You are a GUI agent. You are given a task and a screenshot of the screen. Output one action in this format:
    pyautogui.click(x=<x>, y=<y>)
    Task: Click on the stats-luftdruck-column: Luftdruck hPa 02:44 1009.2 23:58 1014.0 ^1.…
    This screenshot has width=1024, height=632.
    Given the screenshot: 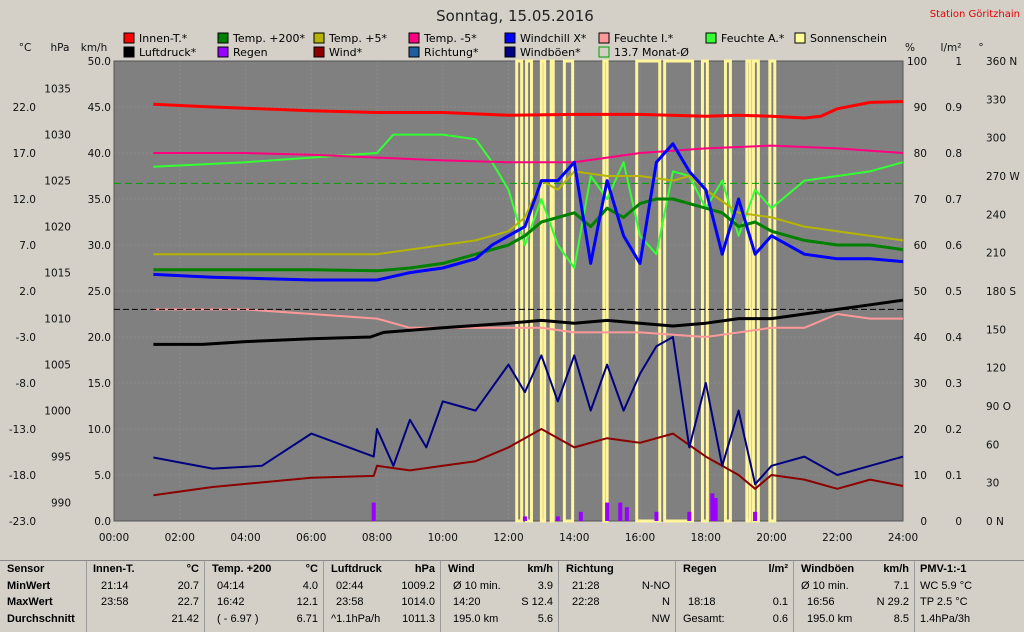 What is the action you would take?
    pyautogui.click(x=382, y=596)
    